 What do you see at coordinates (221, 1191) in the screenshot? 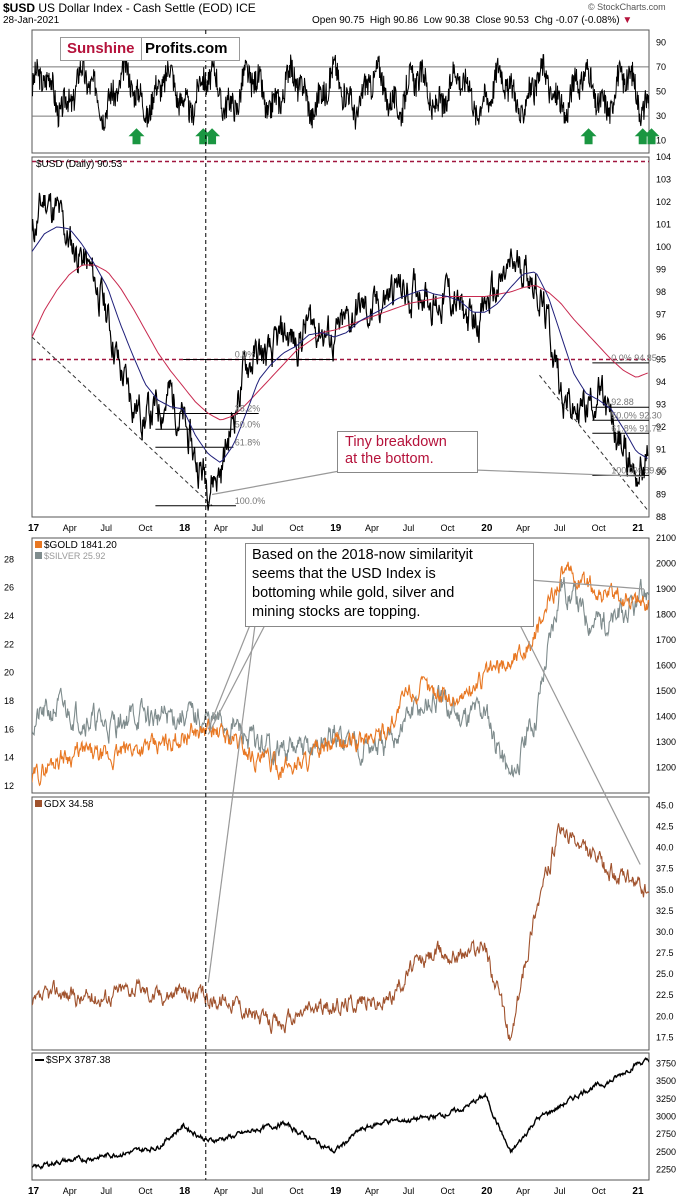
I see `x-label-Apr-1: Apr` at bounding box center [221, 1191].